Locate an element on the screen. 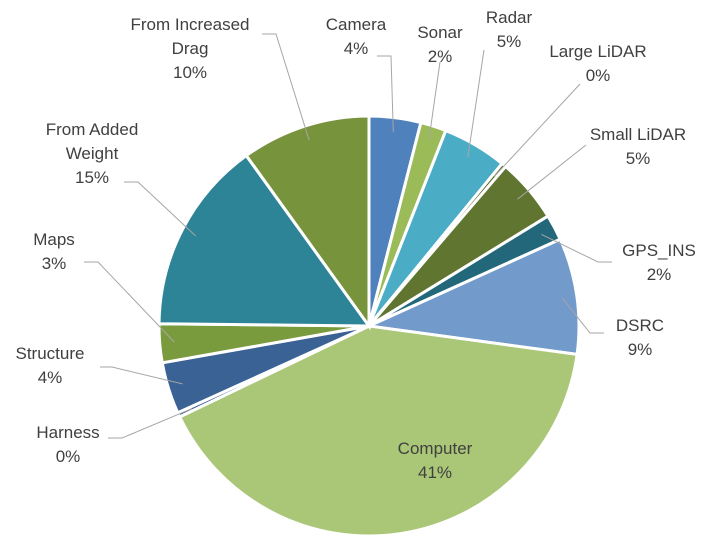 The image size is (713, 546). leader-line-harness is located at coordinates (150, 423).